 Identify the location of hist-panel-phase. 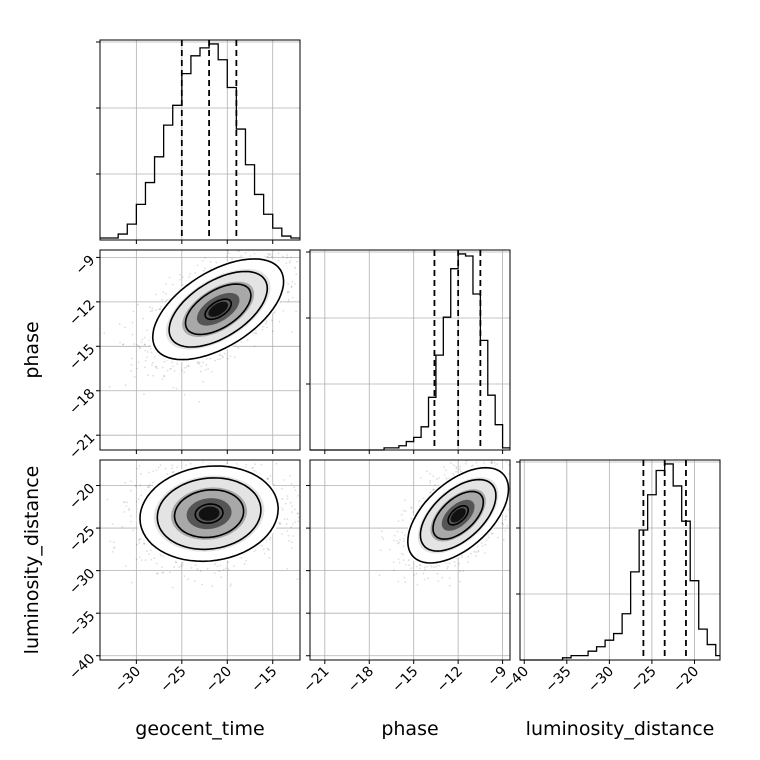
(408, 351).